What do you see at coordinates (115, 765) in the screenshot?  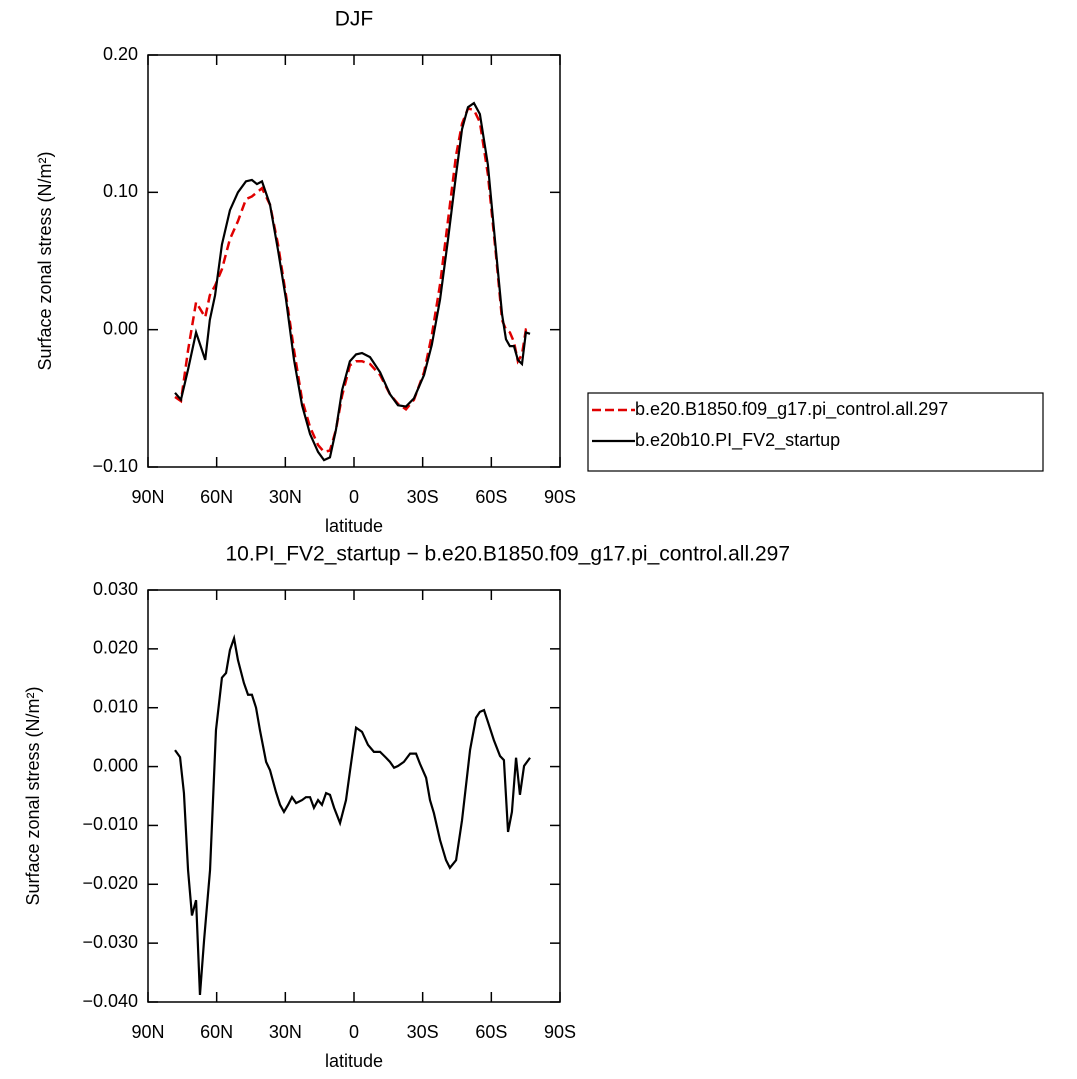 I see `y-tick-label: 0.000` at bounding box center [115, 765].